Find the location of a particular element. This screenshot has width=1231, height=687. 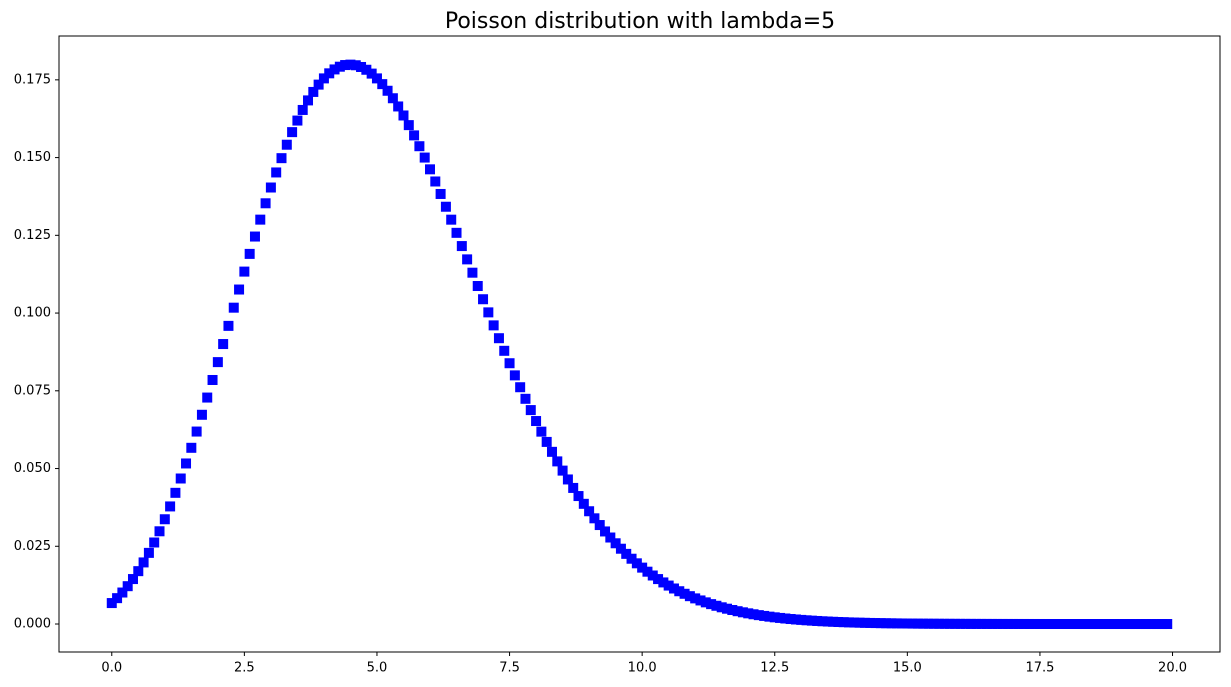

y-tick-label: 0.075 is located at coordinates (32, 390).